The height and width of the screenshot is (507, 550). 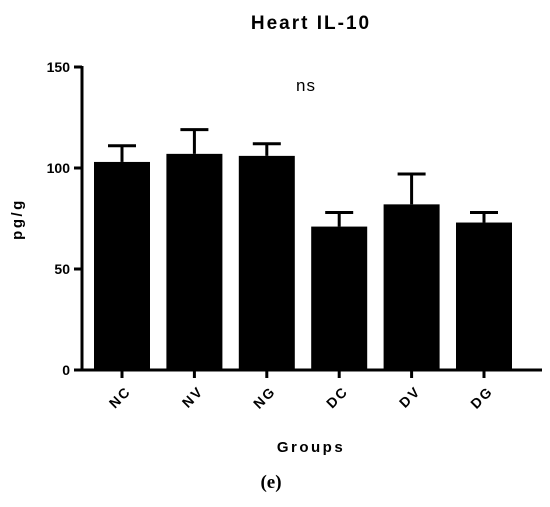 What do you see at coordinates (194, 261) in the screenshot?
I see `bar-nv` at bounding box center [194, 261].